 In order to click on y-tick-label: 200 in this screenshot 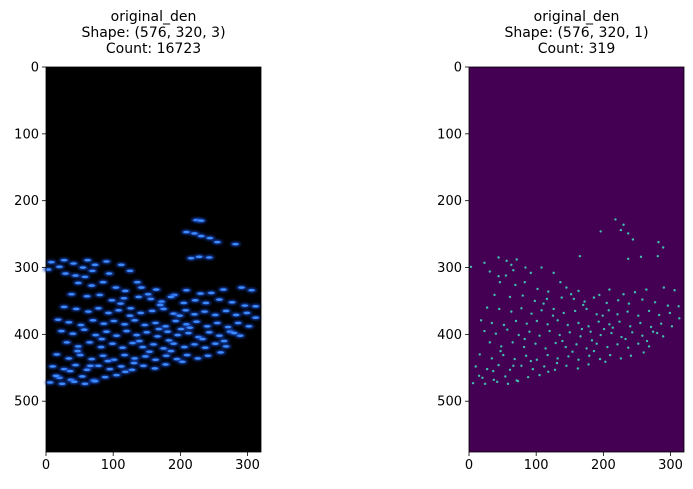, I will do `click(26, 201)`.